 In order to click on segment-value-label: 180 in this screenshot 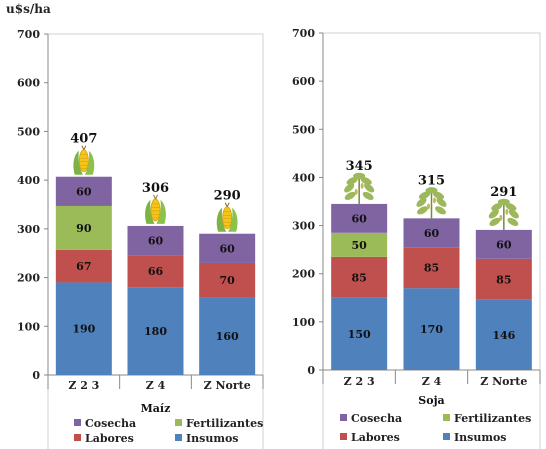, I will do `click(155, 331)`.